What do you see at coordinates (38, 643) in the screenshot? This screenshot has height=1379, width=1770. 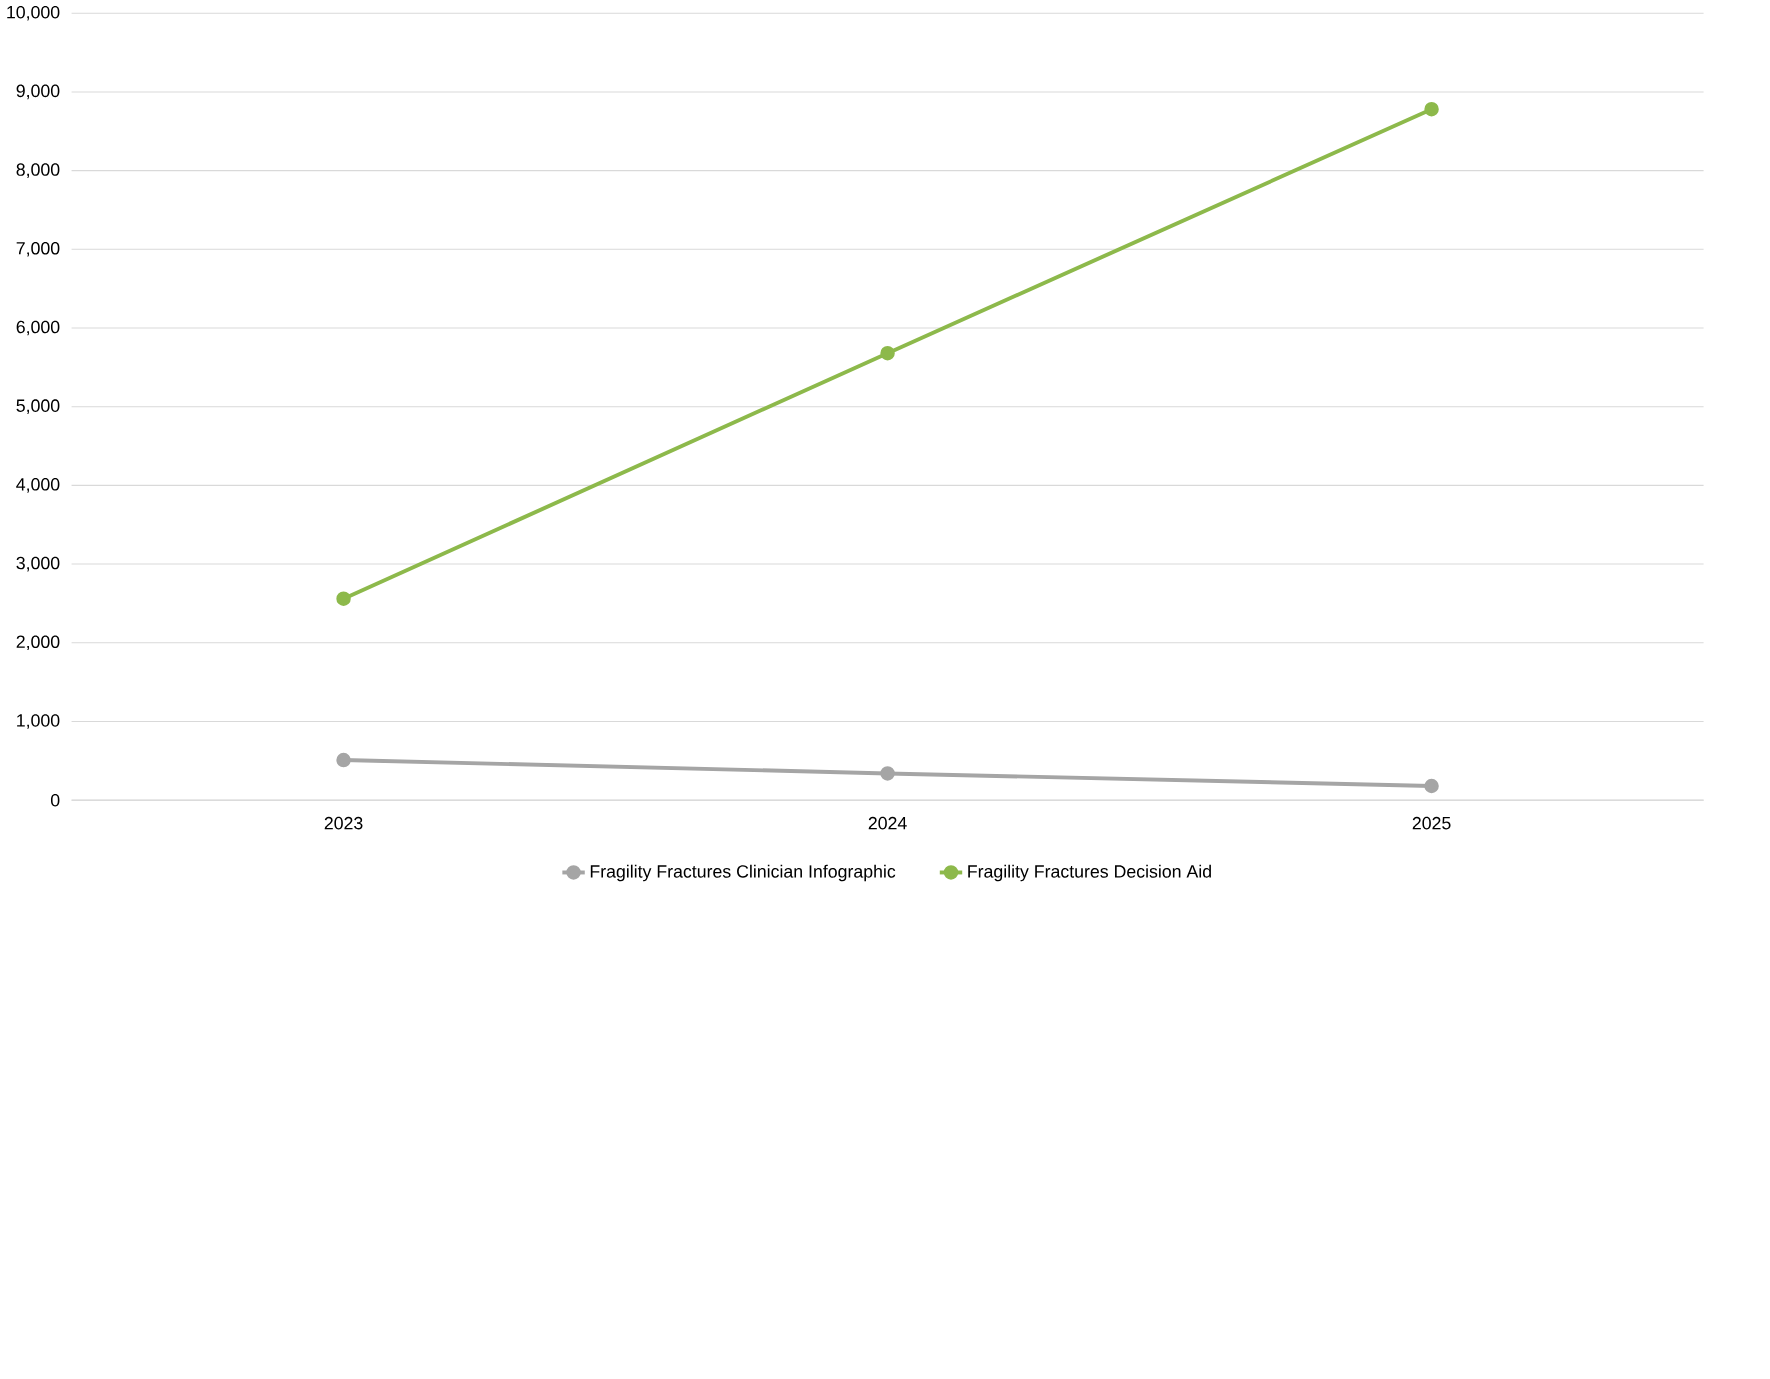 I see `y-tick-label: 2,000` at bounding box center [38, 643].